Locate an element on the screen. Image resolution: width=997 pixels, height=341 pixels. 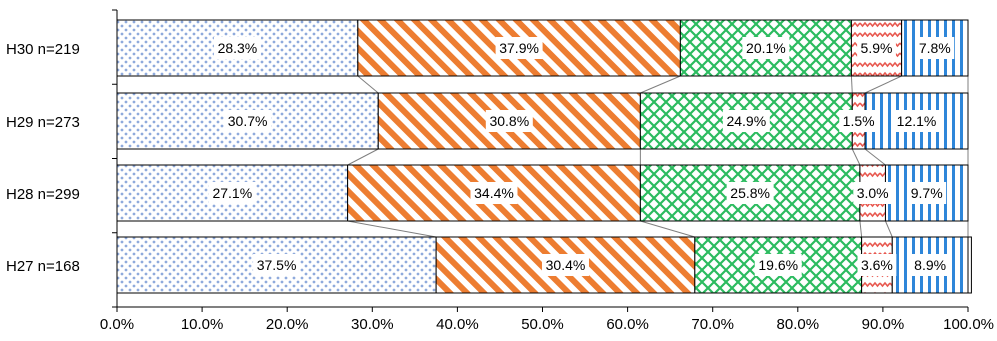
data-label-2-0: 27.1% is located at coordinates (232, 193).